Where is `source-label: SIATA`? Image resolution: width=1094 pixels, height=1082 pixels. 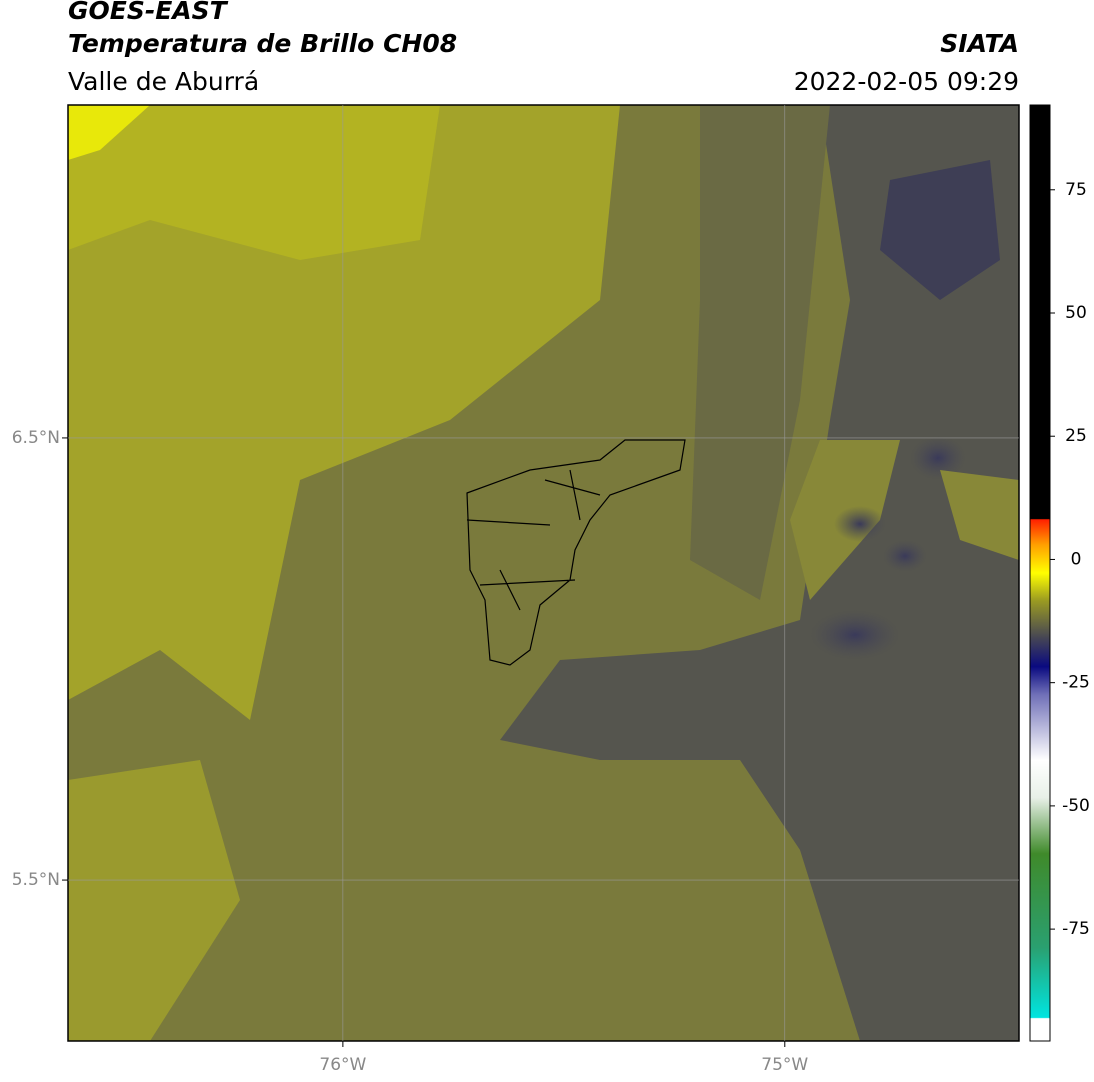
source-label: SIATA is located at coordinates (979, 43).